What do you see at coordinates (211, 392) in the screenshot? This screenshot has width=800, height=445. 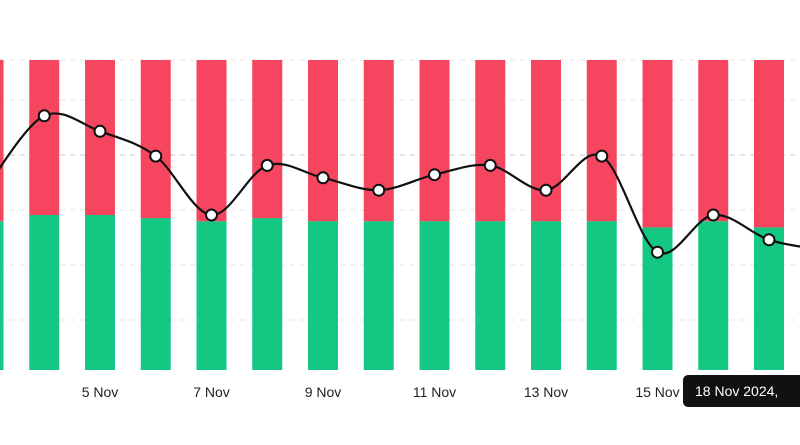 I see `x-tick-label: 7 Nov` at bounding box center [211, 392].